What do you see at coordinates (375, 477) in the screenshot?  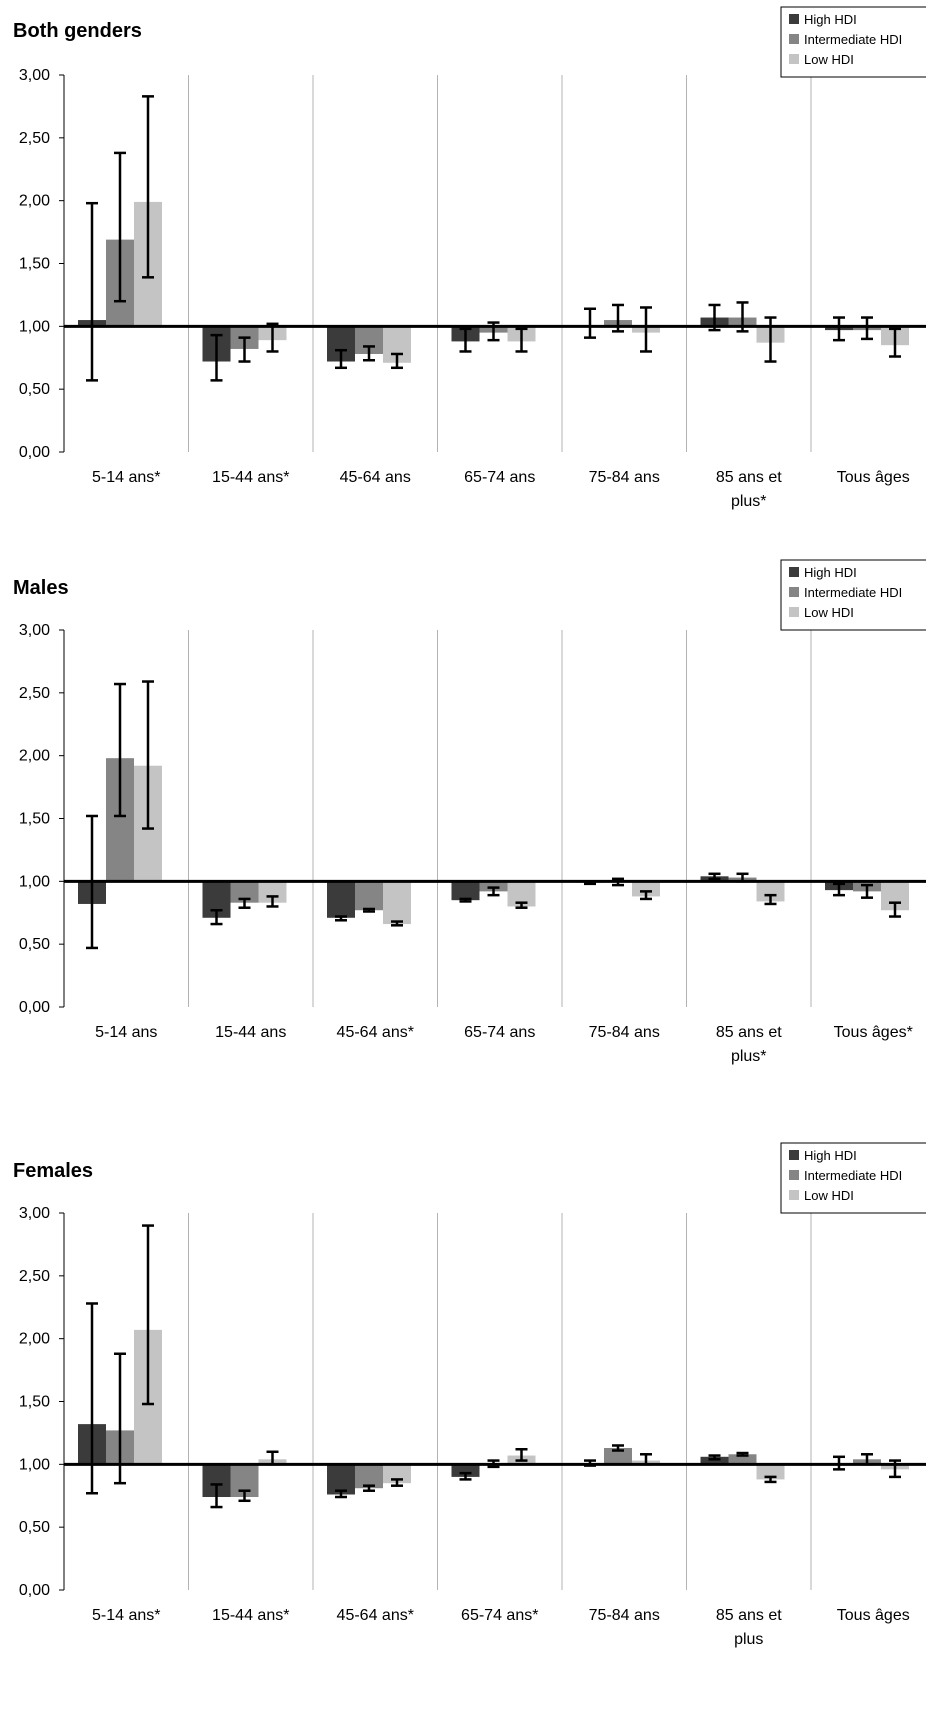 I see `x-tick-label: 45-64 ans` at bounding box center [375, 477].